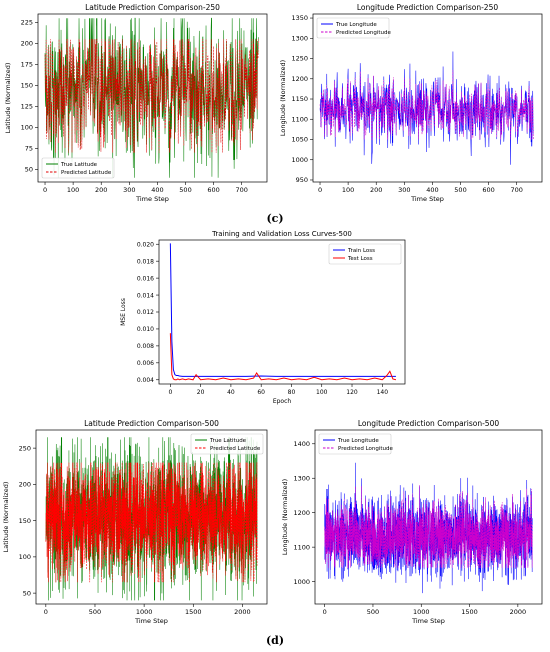 This screenshot has height=652, width=550. Describe the element at coordinates (360, 259) in the screenshot. I see `legend-label-2: Test Loss` at that location.